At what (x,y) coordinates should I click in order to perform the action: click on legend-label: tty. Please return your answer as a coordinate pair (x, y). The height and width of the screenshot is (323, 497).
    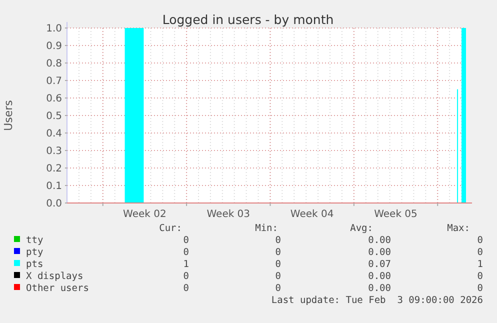
    Looking at the image, I should click on (35, 240).